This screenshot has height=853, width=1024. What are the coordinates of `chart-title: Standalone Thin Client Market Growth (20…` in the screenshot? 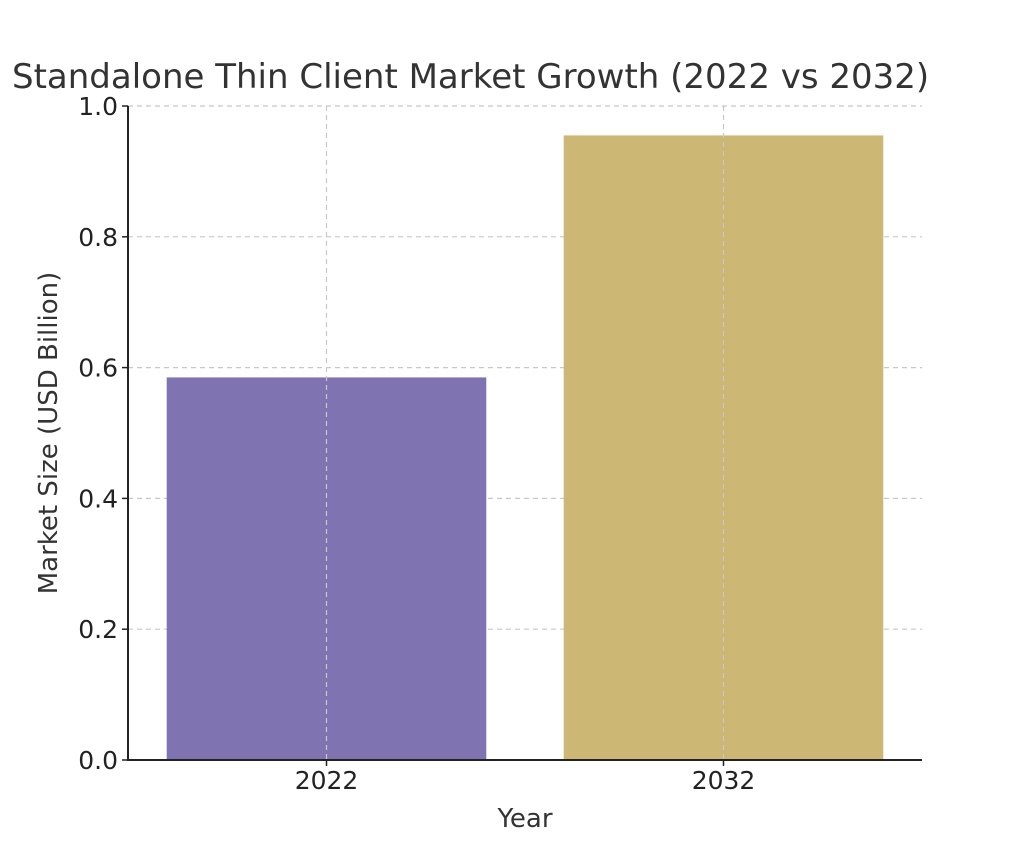 It's located at (470, 77).